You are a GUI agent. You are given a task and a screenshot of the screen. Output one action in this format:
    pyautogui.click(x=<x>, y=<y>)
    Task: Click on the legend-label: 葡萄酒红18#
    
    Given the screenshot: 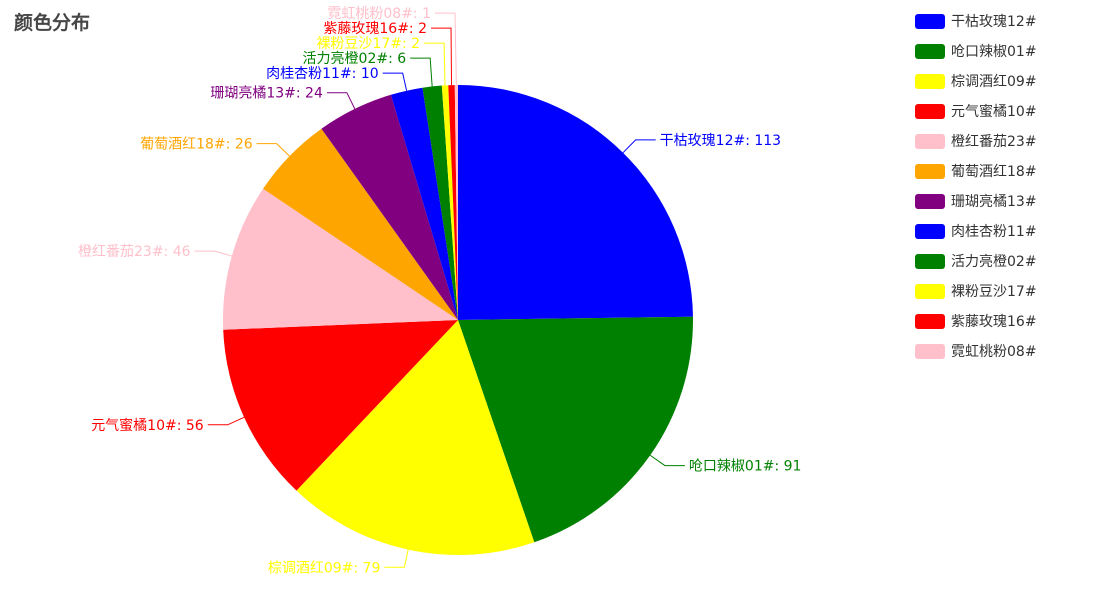 What is the action you would take?
    pyautogui.click(x=994, y=172)
    